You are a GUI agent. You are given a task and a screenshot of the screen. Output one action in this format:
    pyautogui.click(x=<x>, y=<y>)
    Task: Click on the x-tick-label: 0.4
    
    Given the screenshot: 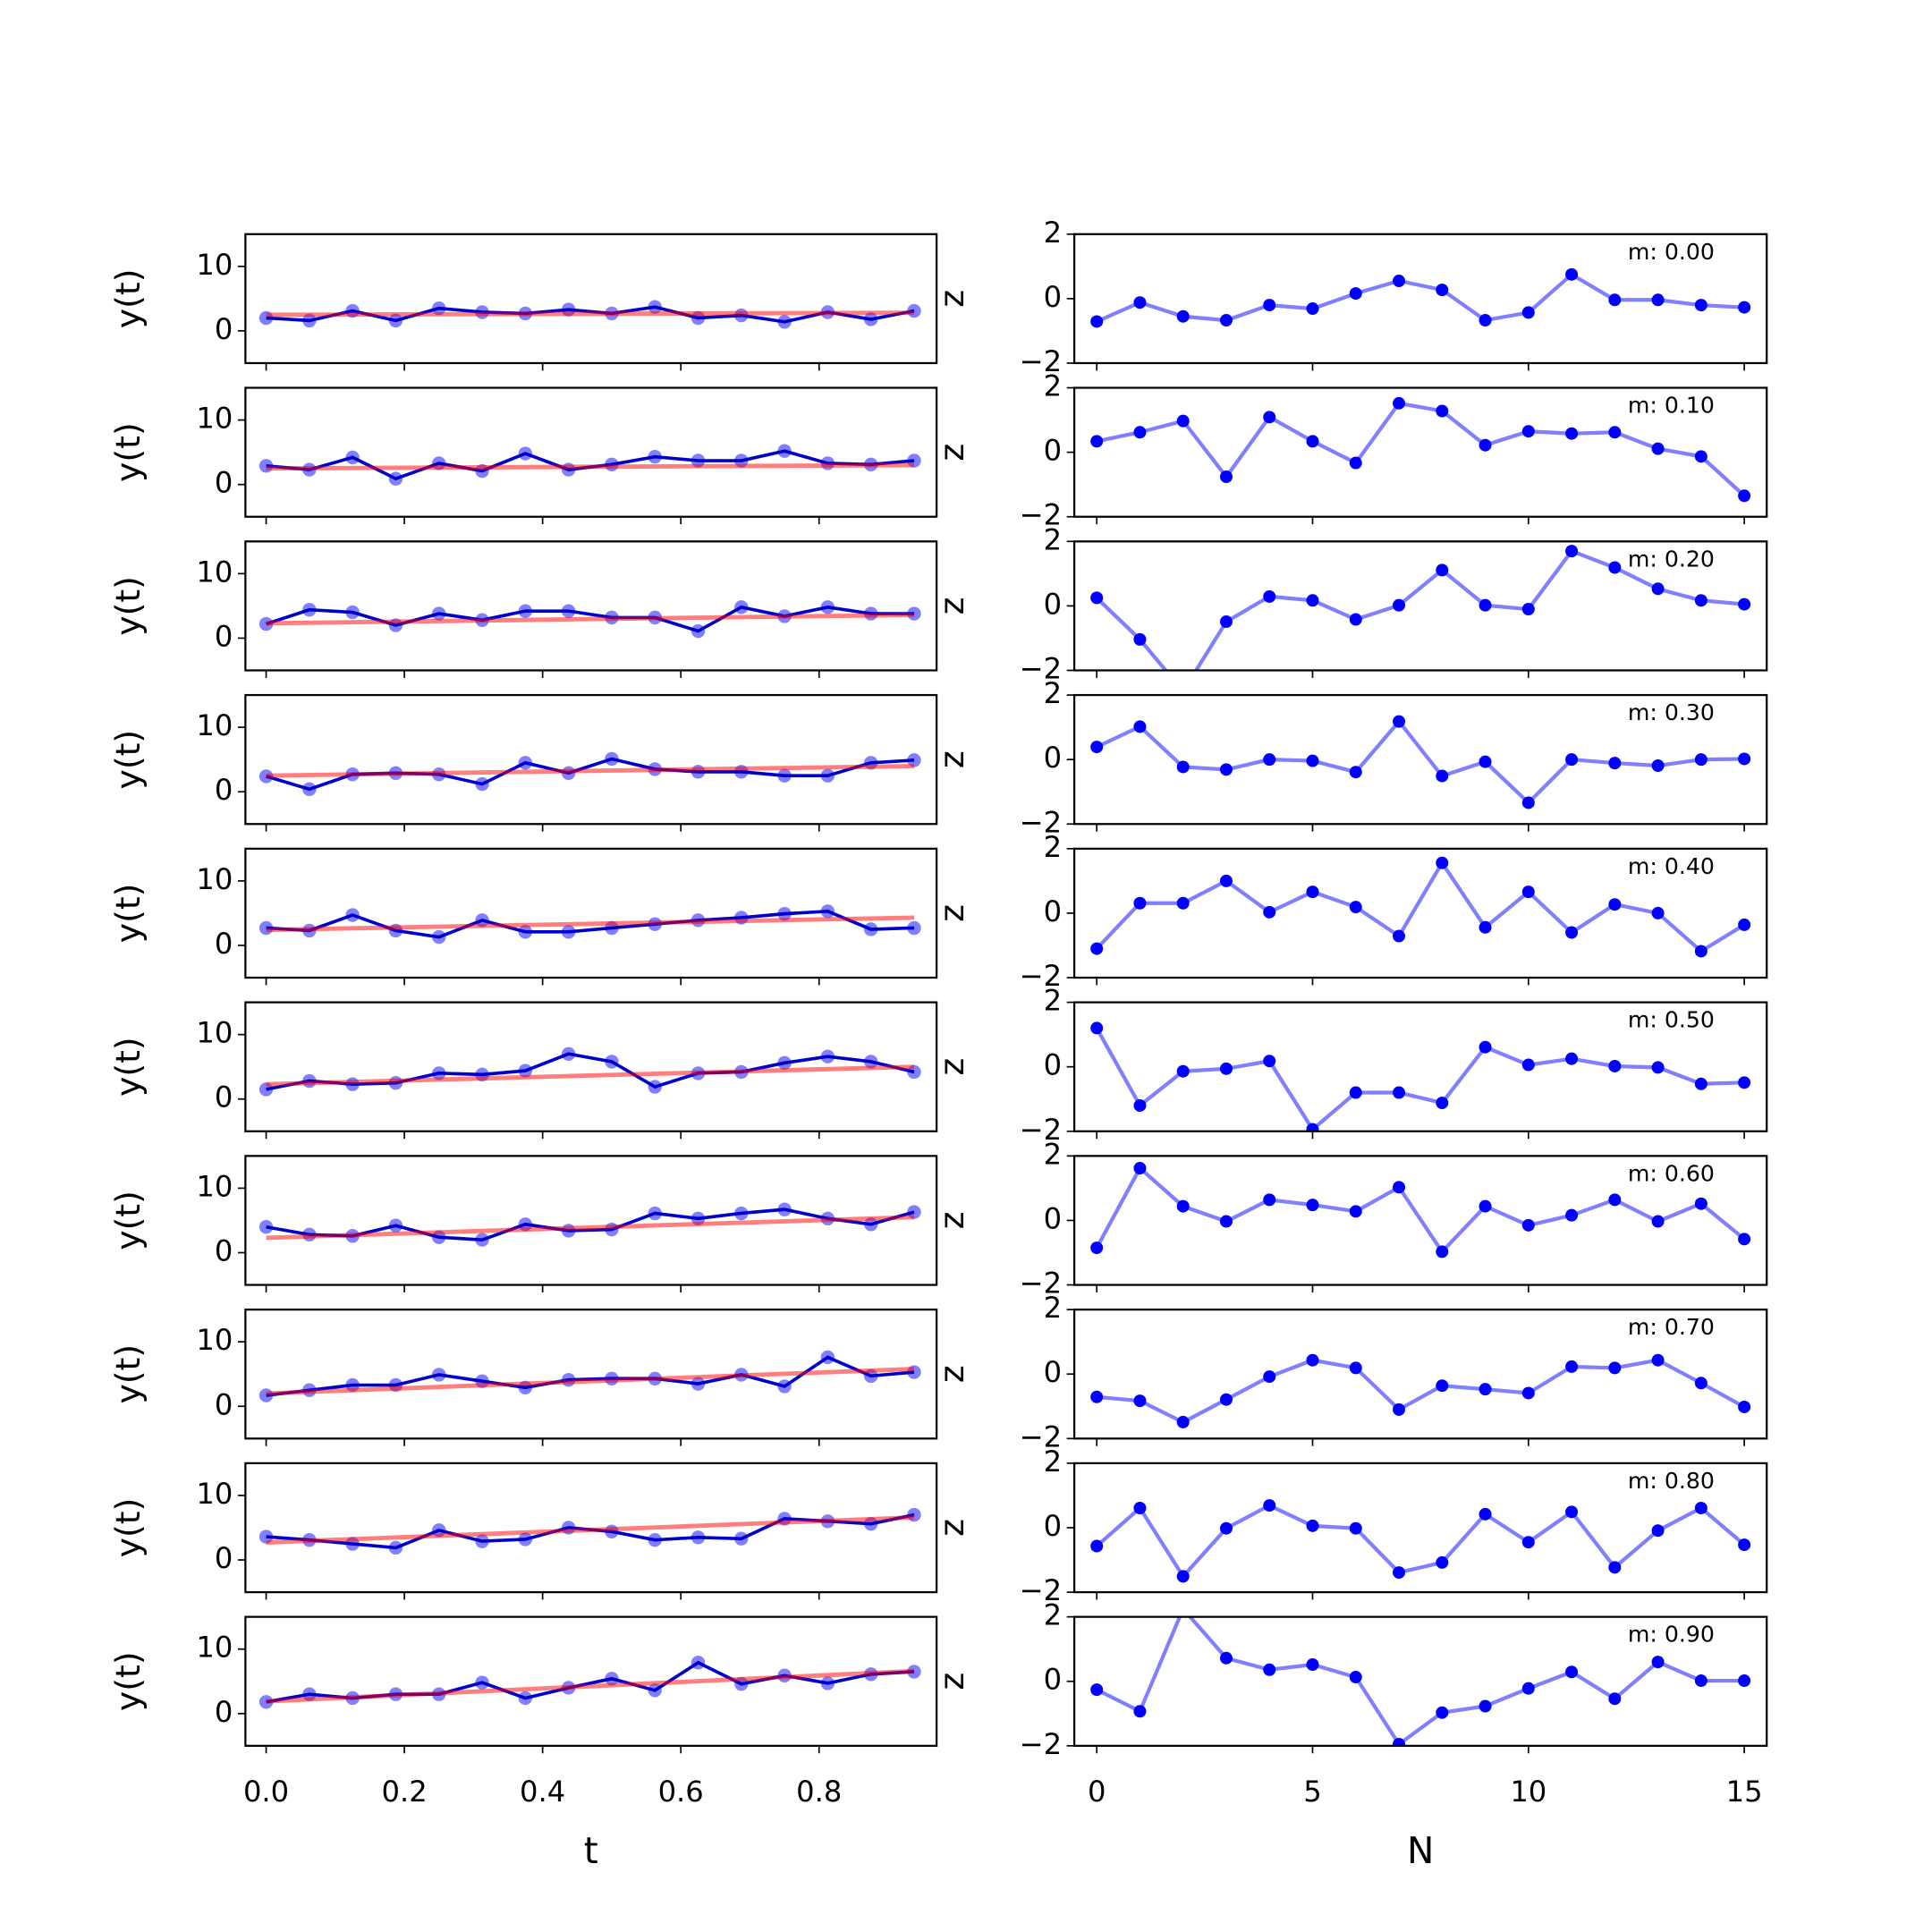 What is the action you would take?
    pyautogui.click(x=542, y=1792)
    